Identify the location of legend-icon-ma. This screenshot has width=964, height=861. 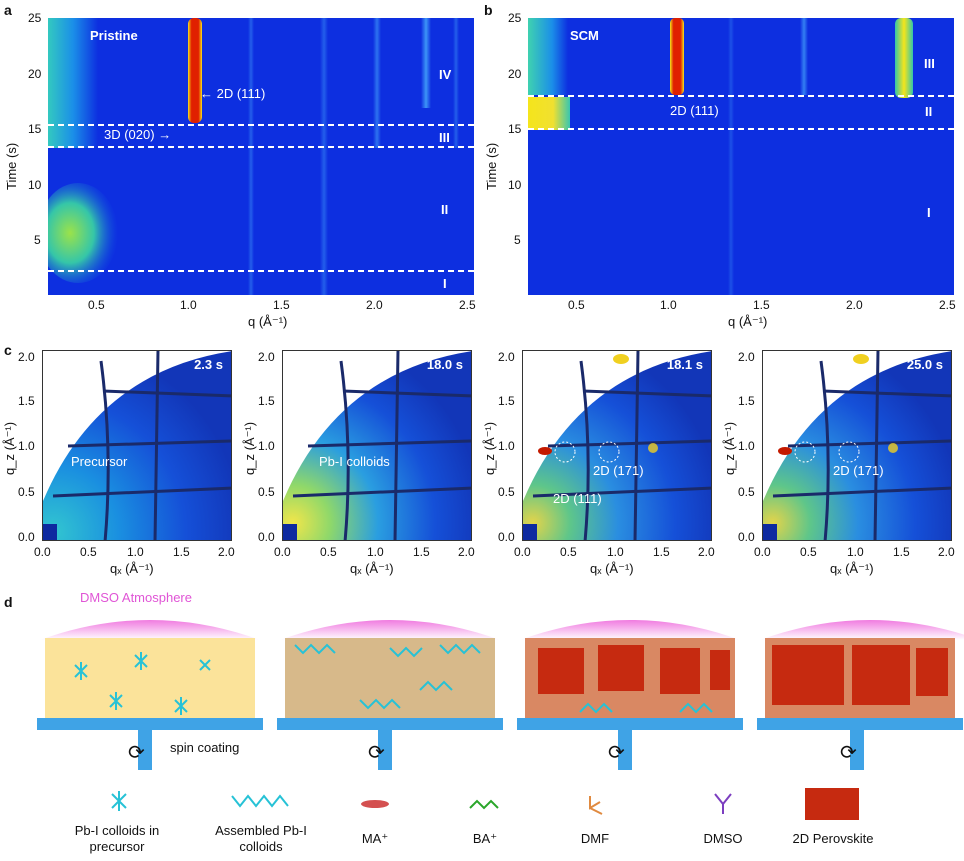
(375, 804).